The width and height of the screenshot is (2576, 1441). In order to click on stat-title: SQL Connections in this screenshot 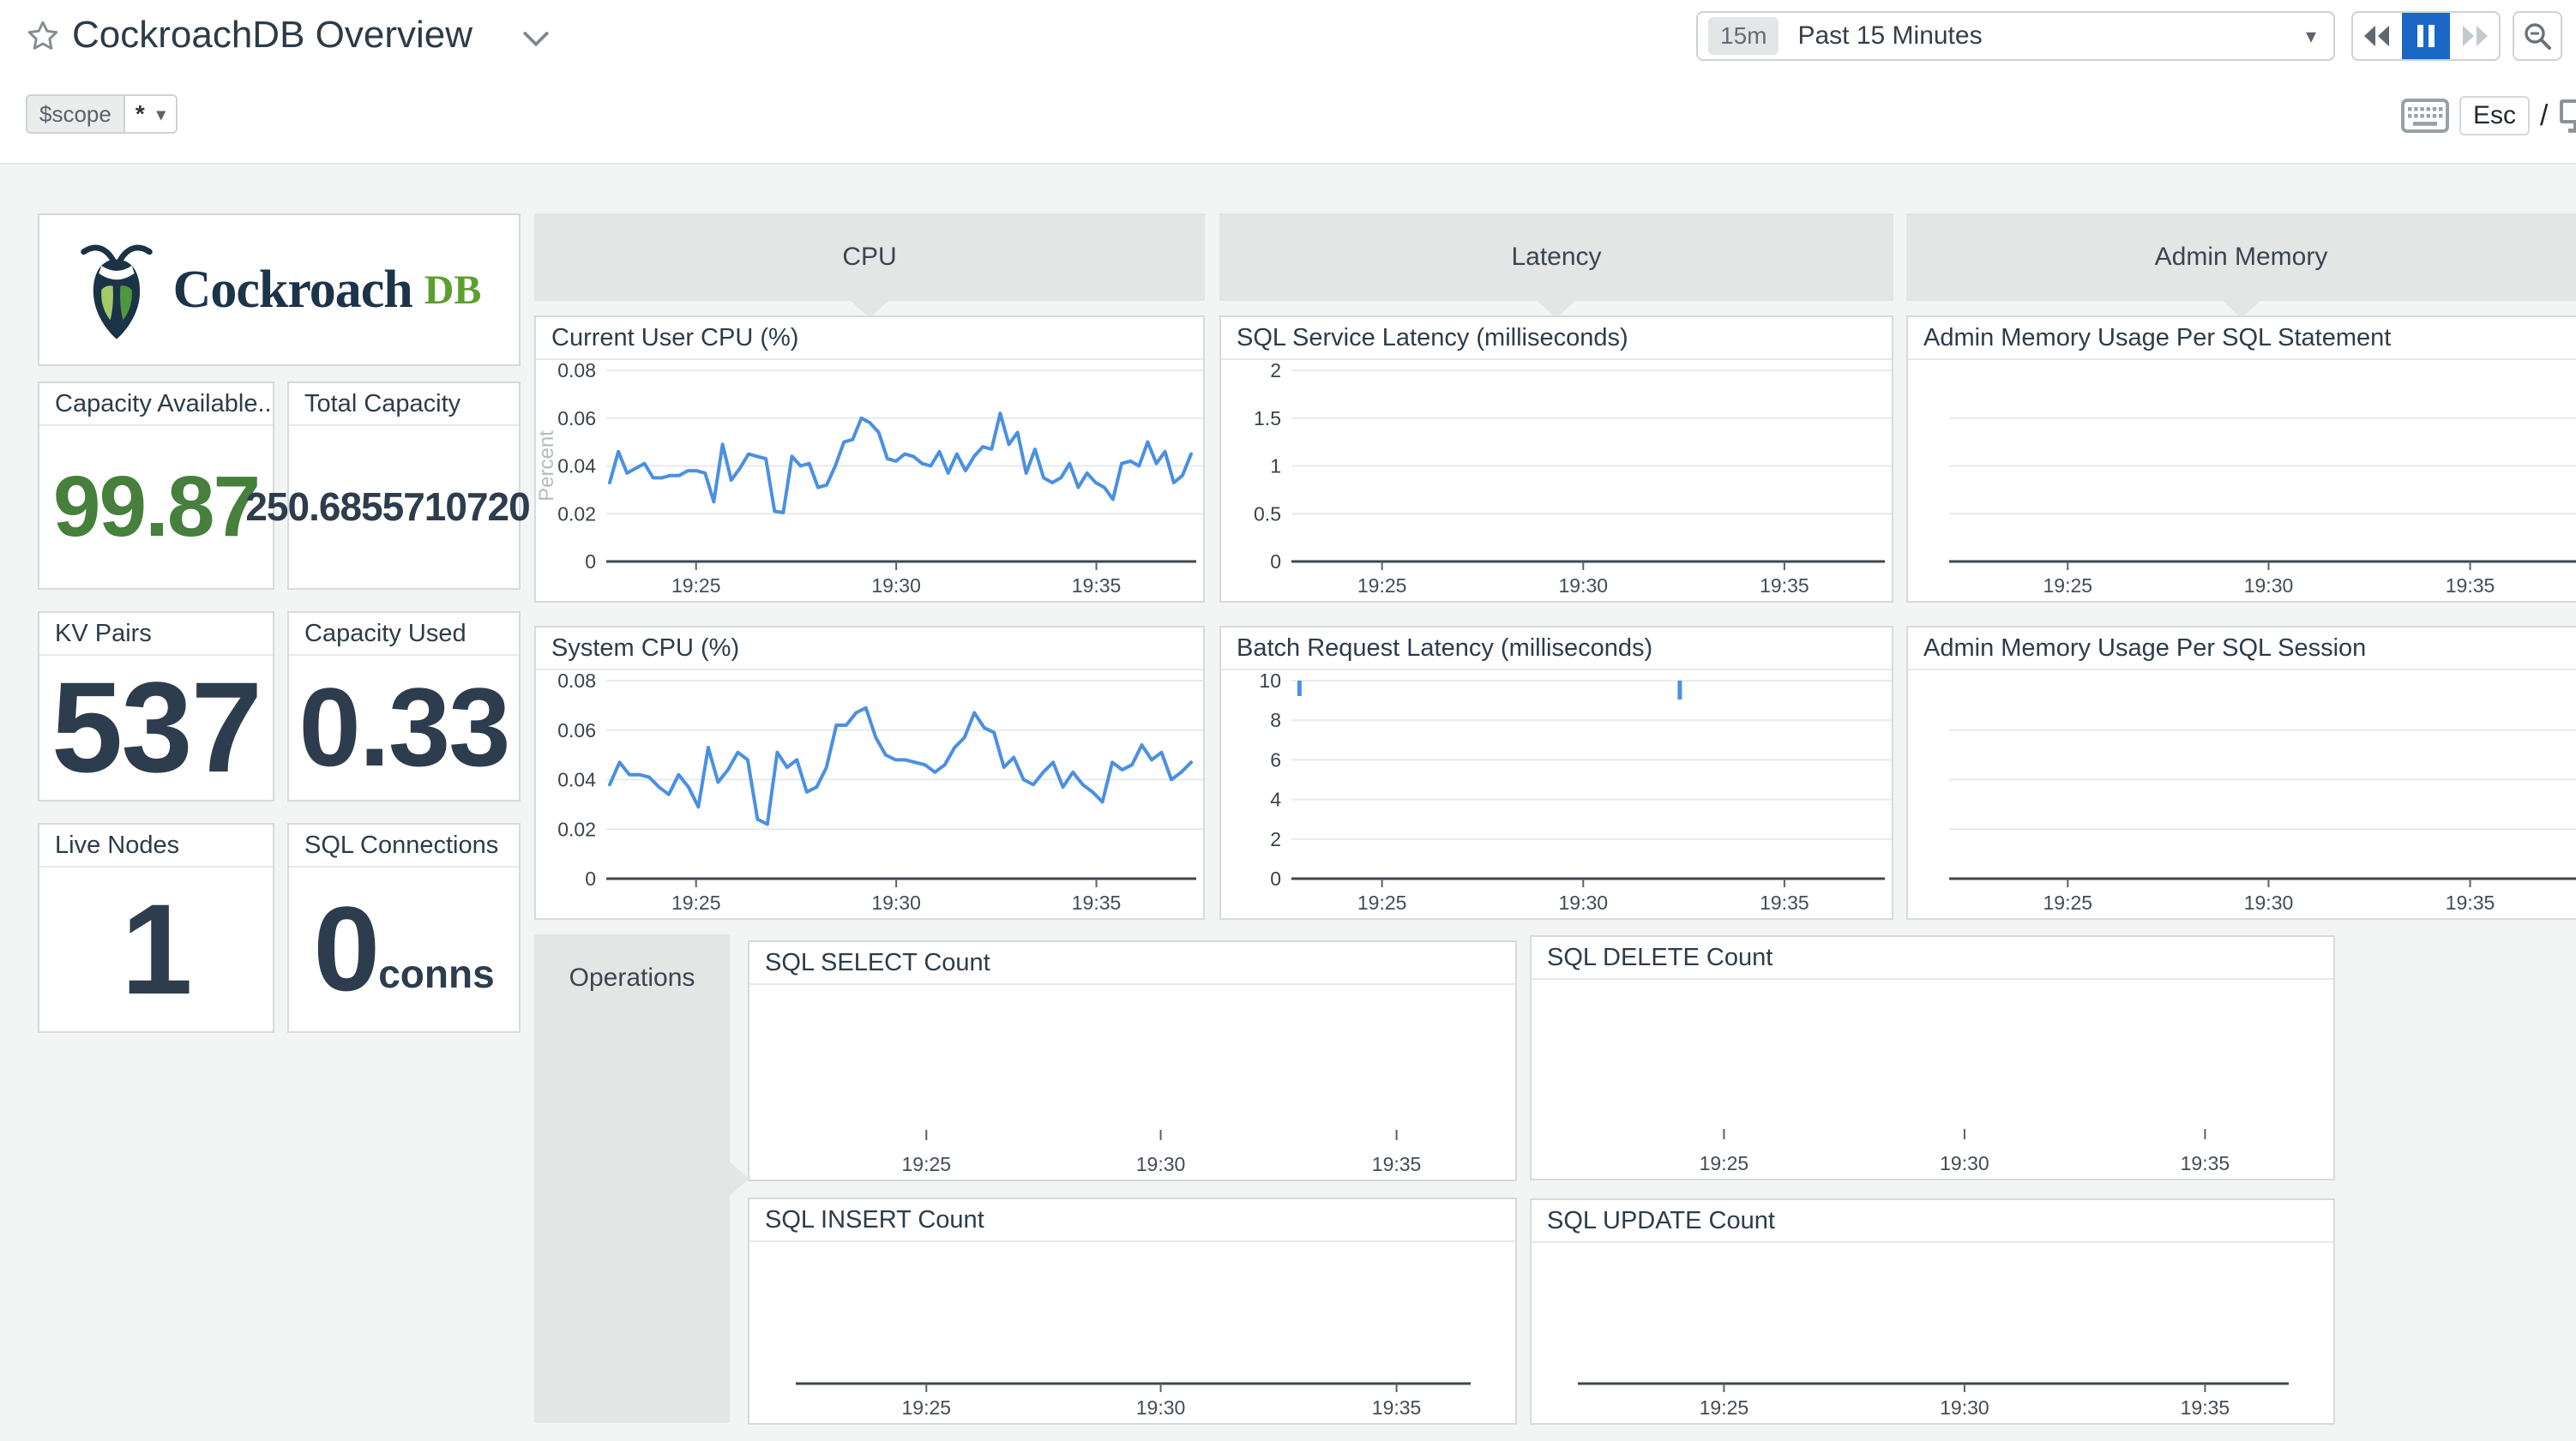, I will do `click(404, 846)`.